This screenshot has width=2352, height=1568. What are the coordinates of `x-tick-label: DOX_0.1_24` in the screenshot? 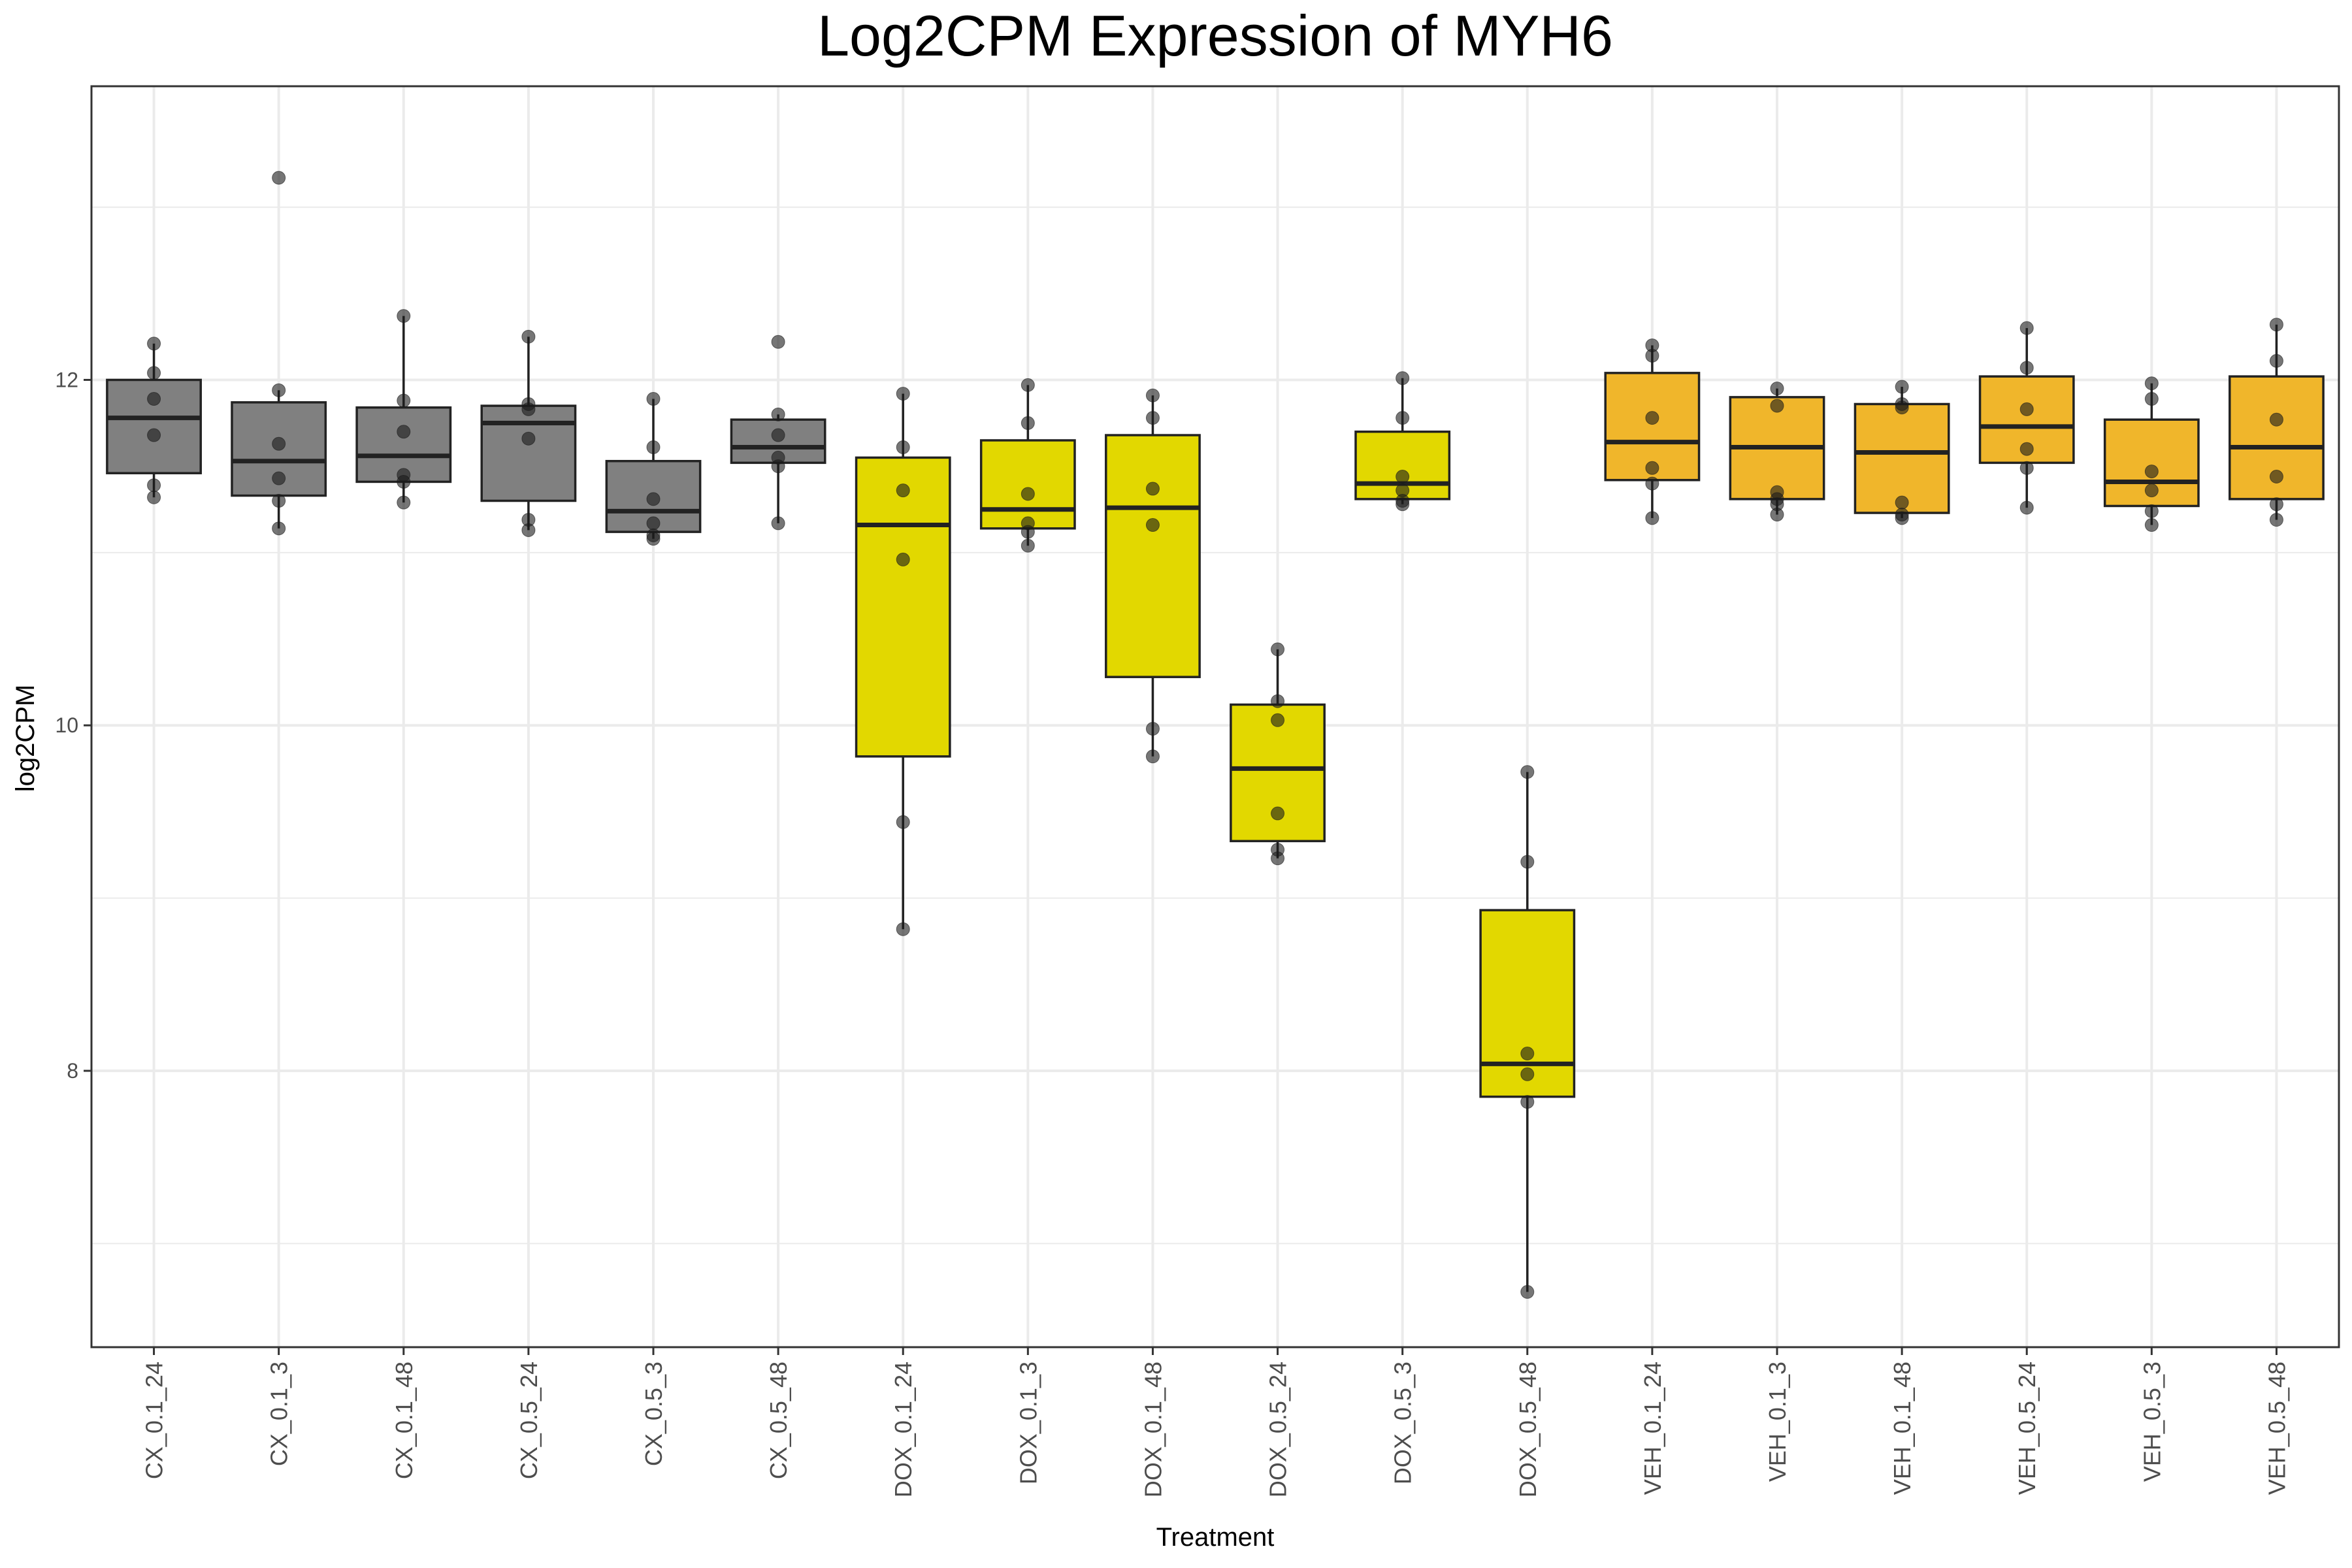 It's located at (903, 1429).